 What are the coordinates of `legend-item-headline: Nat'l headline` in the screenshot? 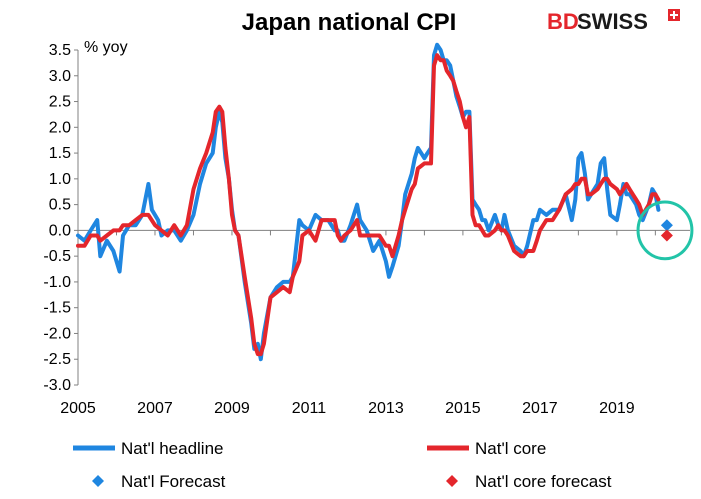 It's located at (148, 448).